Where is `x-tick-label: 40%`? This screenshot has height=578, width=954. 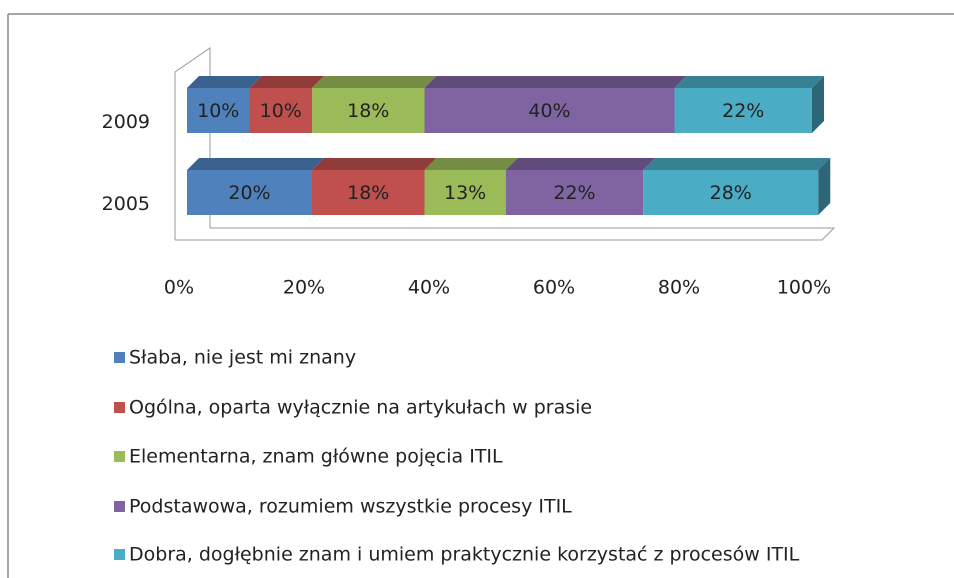 x-tick-label: 40% is located at coordinates (429, 288).